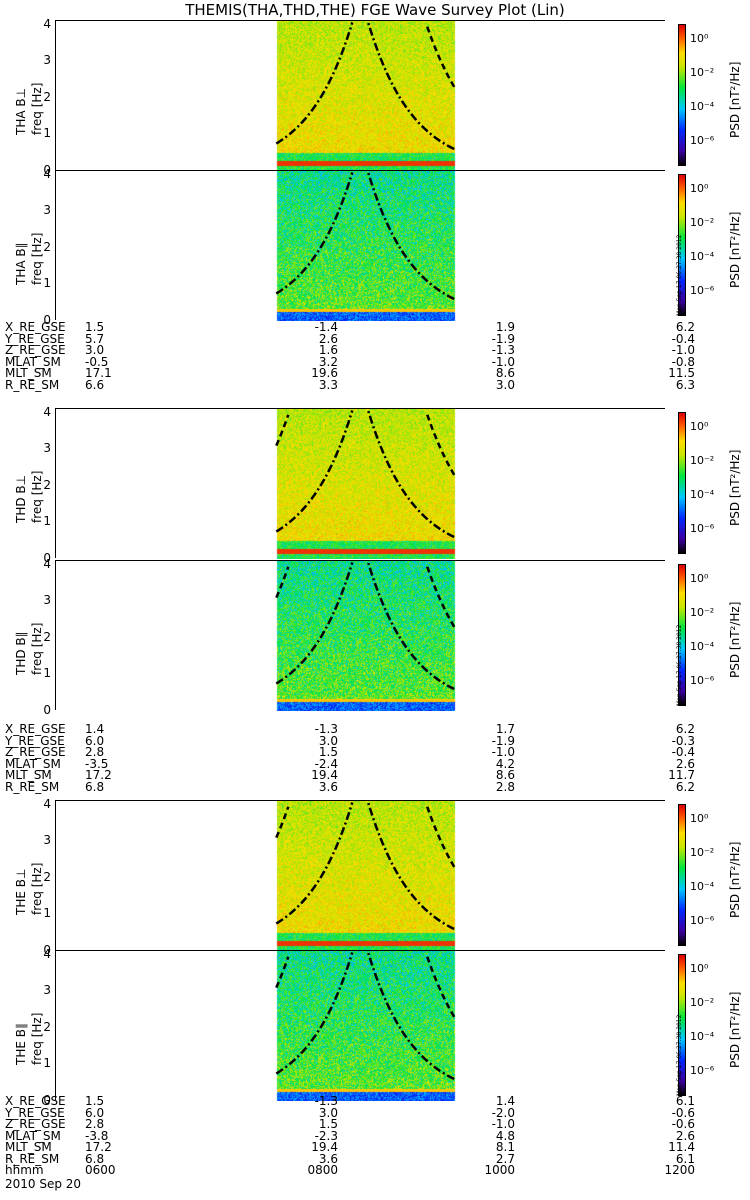 The height and width of the screenshot is (1200, 750). I want to click on ephemeris-value: 3.2, so click(328, 361).